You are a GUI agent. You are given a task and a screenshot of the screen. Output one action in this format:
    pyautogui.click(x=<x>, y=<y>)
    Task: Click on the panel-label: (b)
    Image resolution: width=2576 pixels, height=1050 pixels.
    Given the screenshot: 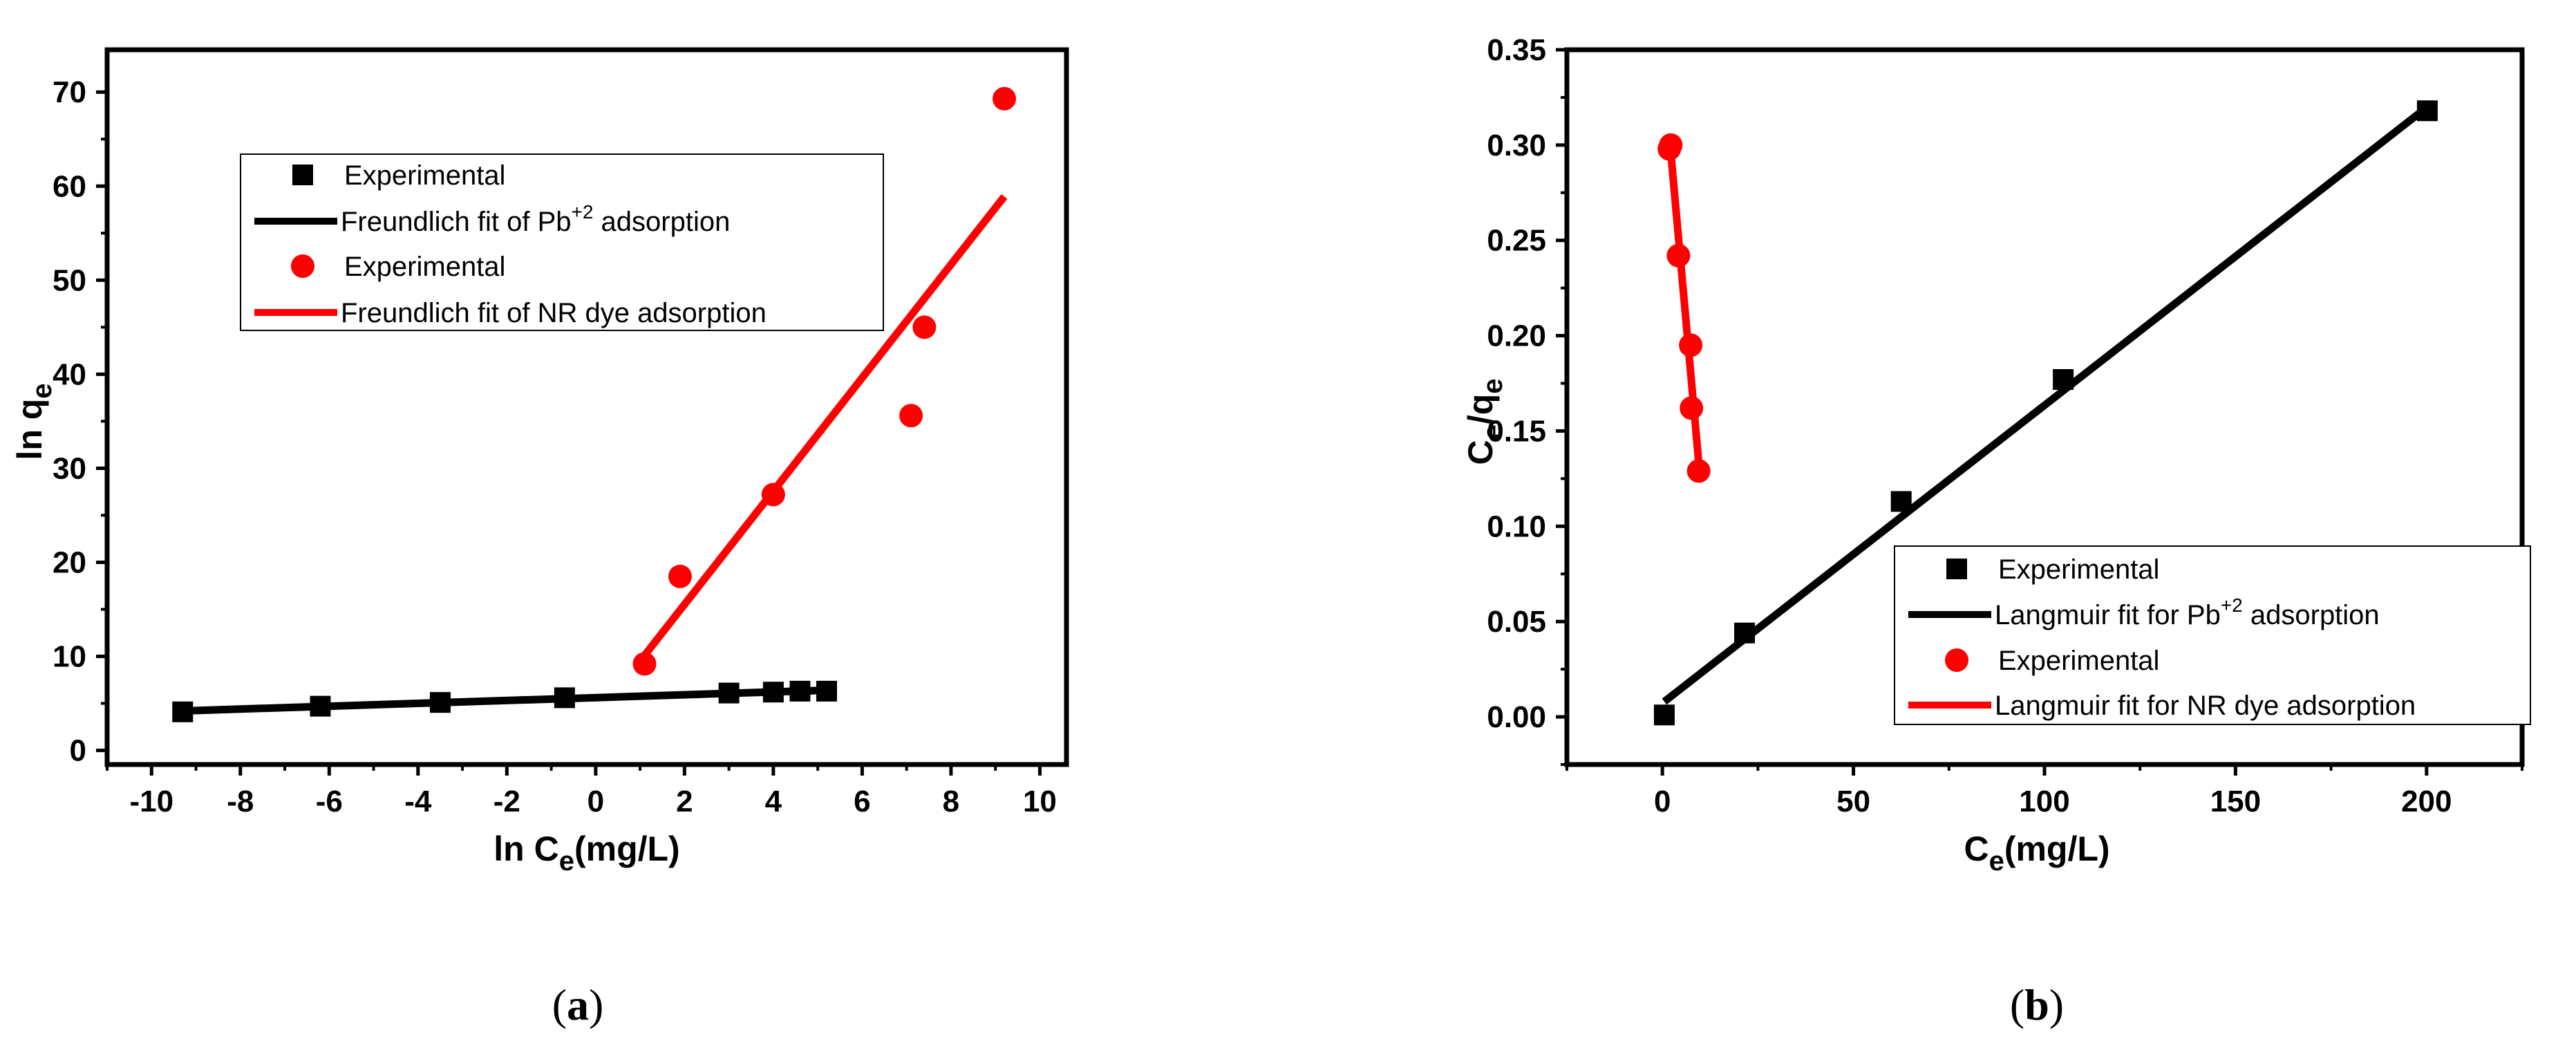 What is the action you would take?
    pyautogui.click(x=2037, y=1004)
    